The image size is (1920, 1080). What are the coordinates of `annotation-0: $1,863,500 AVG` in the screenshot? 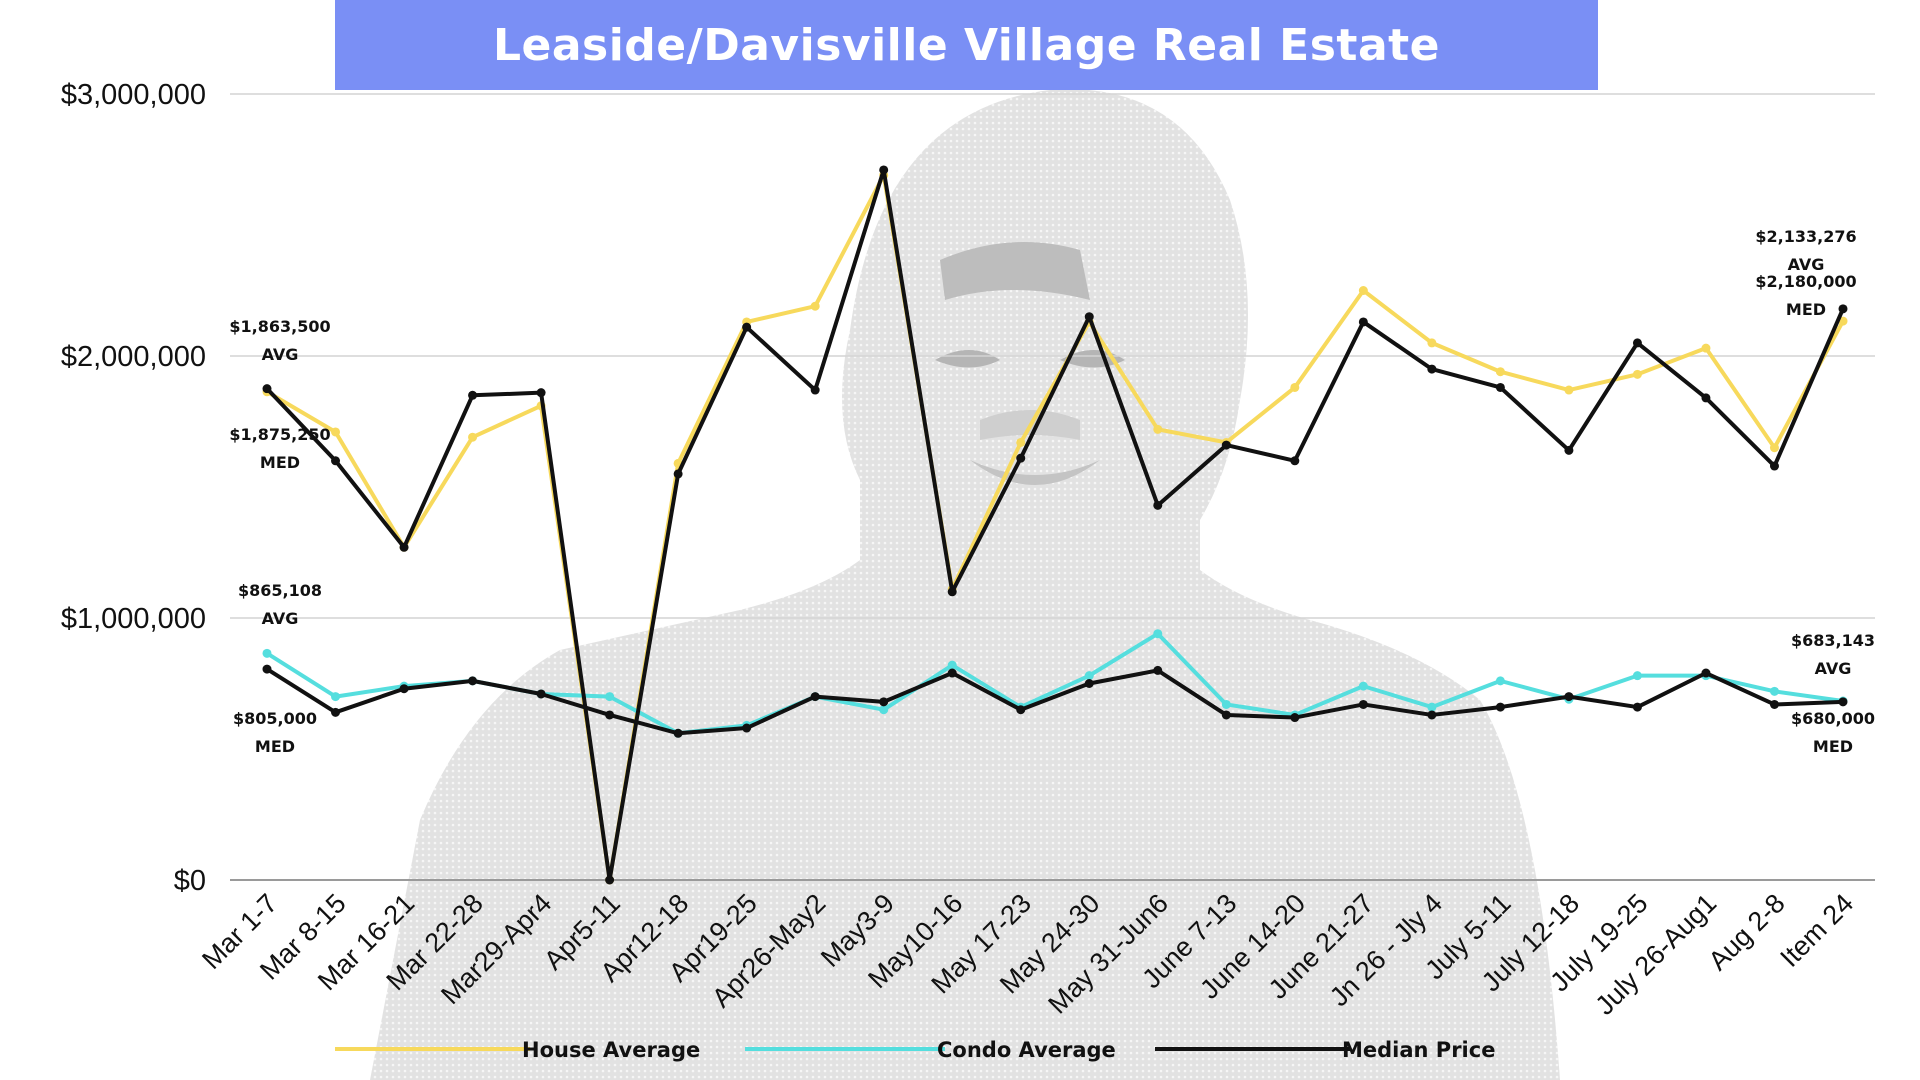 It's located at (279, 340).